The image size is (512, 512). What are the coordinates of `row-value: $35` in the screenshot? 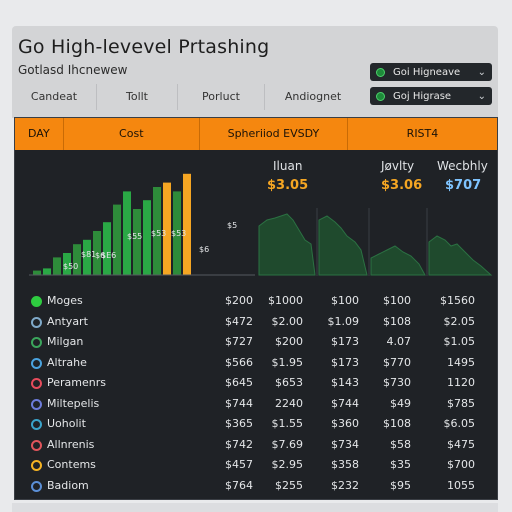 It's located at (400, 464).